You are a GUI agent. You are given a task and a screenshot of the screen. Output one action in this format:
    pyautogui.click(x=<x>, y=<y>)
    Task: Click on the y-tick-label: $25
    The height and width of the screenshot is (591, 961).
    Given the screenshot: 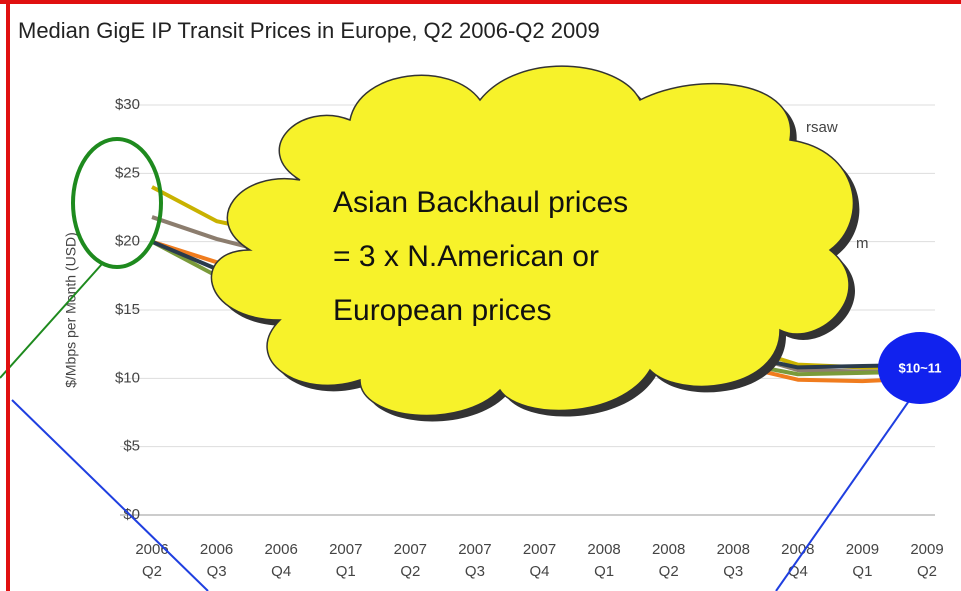 What is the action you would take?
    pyautogui.click(x=127, y=172)
    